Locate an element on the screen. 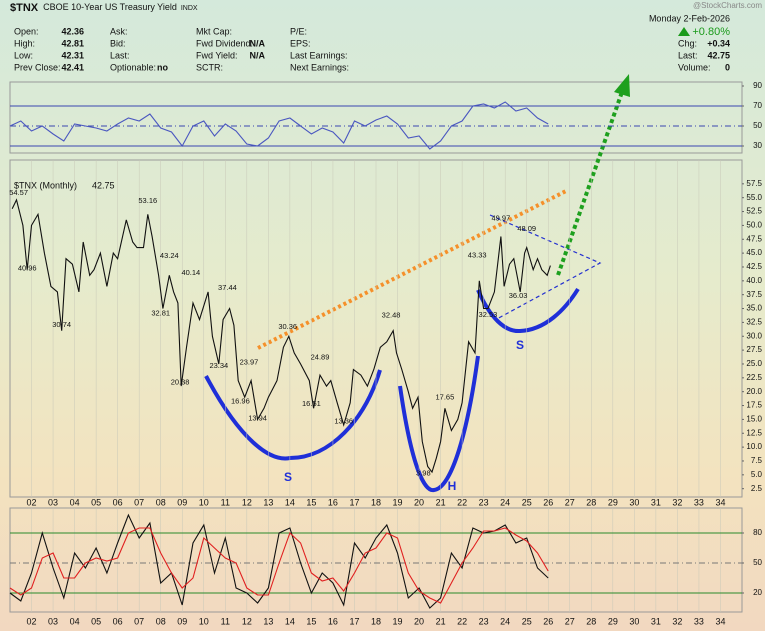 The height and width of the screenshot is (636, 765). y-tick-label: 90 is located at coordinates (757, 85).